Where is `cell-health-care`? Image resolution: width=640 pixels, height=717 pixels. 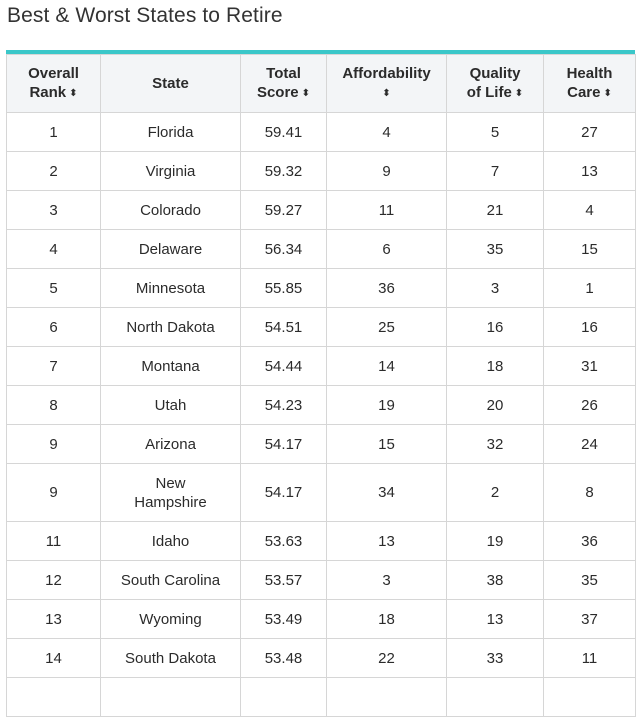
cell-health-care is located at coordinates (589, 697).